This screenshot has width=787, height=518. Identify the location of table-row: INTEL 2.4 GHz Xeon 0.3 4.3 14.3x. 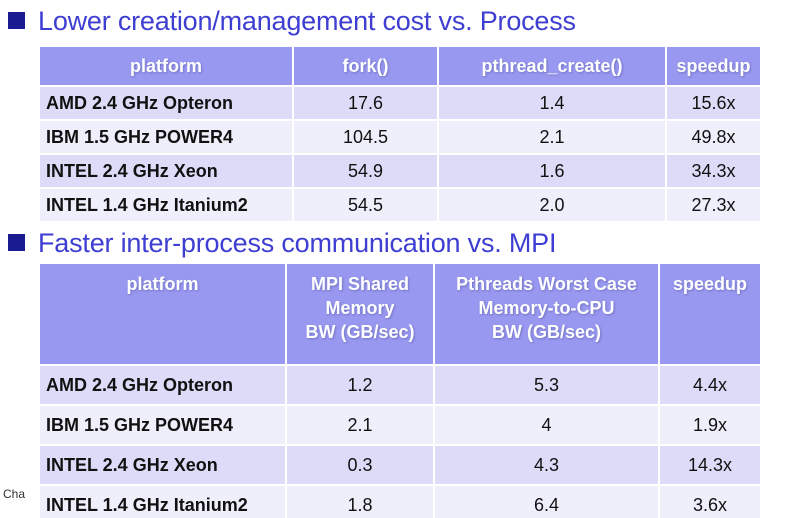
(400, 465).